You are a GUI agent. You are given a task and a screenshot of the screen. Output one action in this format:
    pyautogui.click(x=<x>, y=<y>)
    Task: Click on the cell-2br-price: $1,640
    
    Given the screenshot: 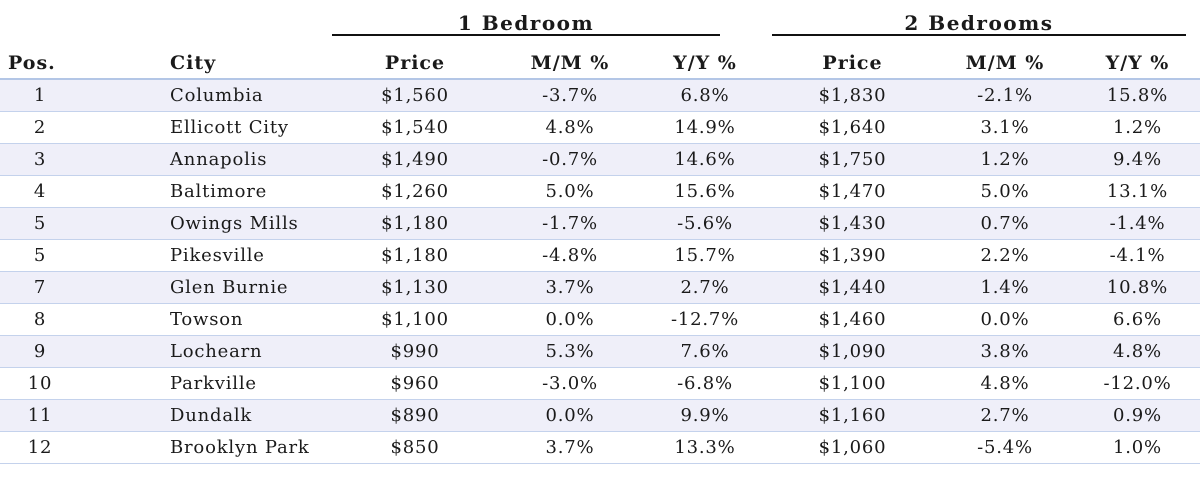 What is the action you would take?
    pyautogui.click(x=852, y=127)
    